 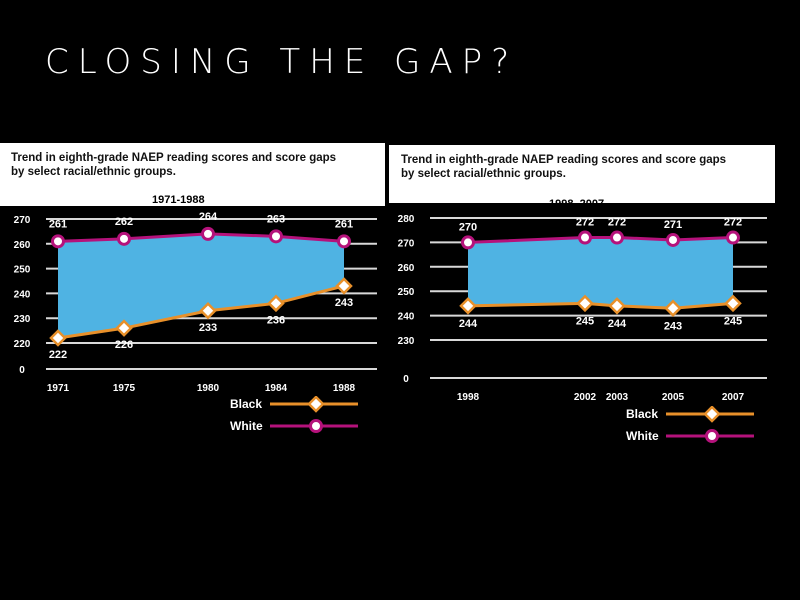 What do you see at coordinates (58, 388) in the screenshot?
I see `x-tick-label: 1971` at bounding box center [58, 388].